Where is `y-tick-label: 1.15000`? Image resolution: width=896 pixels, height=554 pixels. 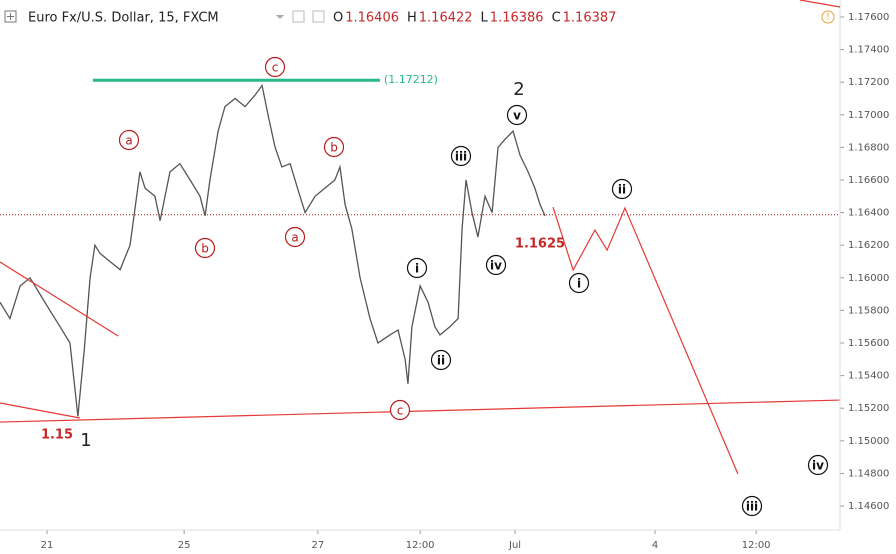
y-tick-label: 1.15000 is located at coordinates (868, 441).